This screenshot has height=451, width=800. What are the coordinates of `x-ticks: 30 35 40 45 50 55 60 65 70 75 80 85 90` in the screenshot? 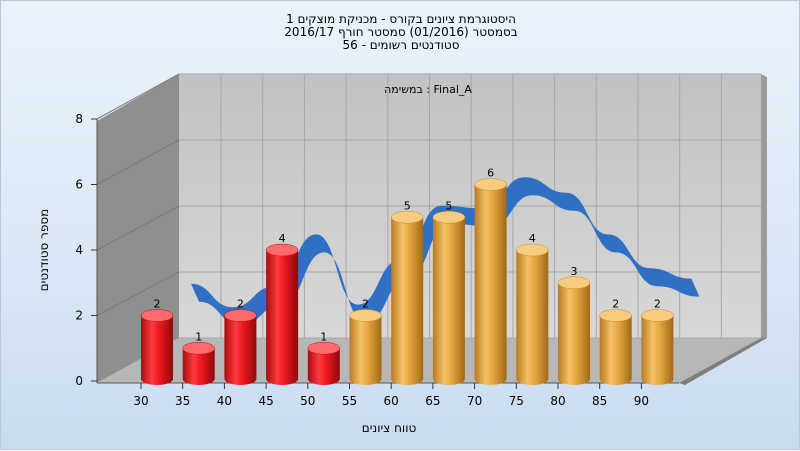 It's located at (391, 395).